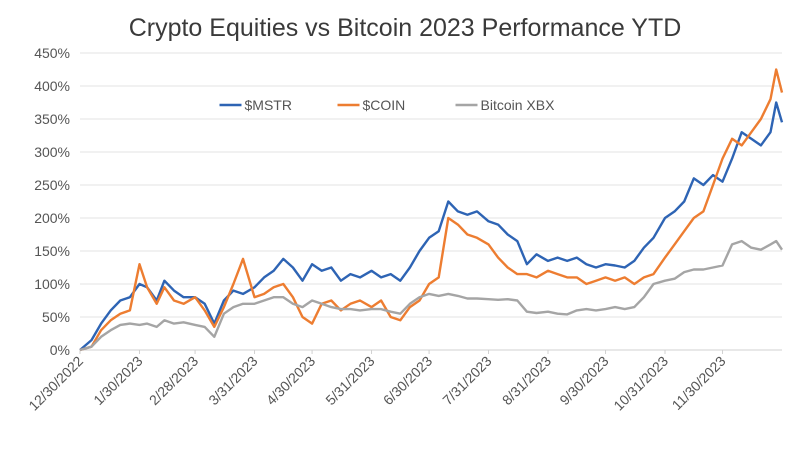 This screenshot has width=811, height=450. I want to click on legend: $MSTR $COIN Bitcoin XBX, so click(387, 105).